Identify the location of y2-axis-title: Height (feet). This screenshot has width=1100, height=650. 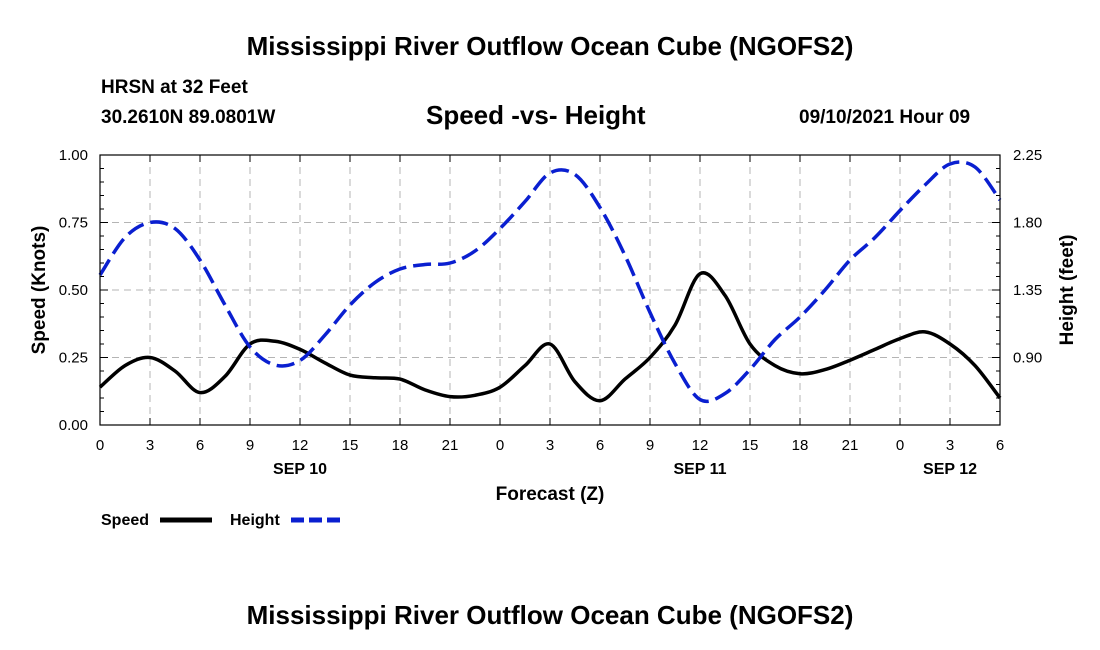
(1067, 290).